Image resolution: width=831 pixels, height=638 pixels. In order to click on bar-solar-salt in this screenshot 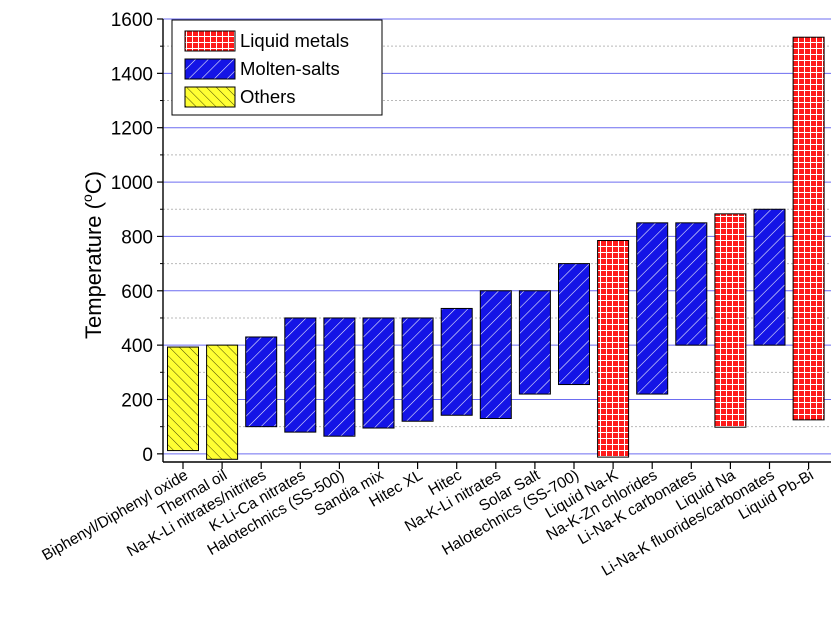, I will do `click(534, 342)`.